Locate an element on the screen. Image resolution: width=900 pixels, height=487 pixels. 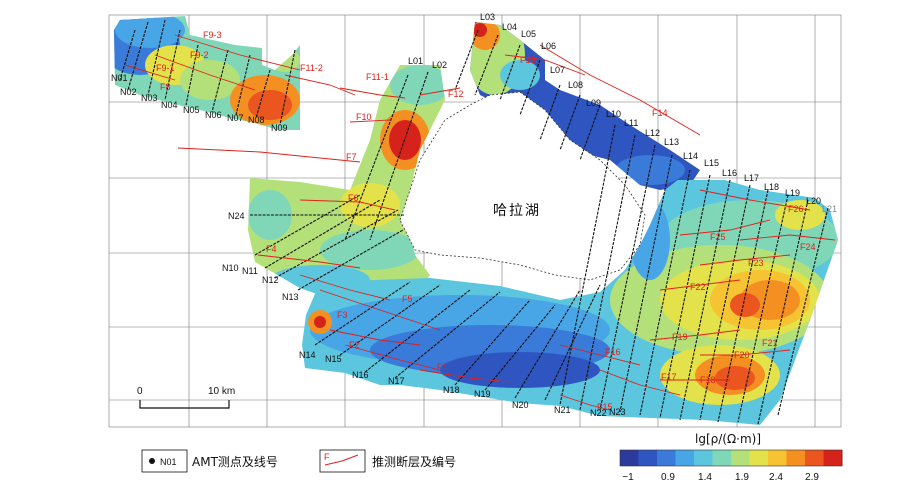
line-label: L20 is located at coordinates (813, 201).